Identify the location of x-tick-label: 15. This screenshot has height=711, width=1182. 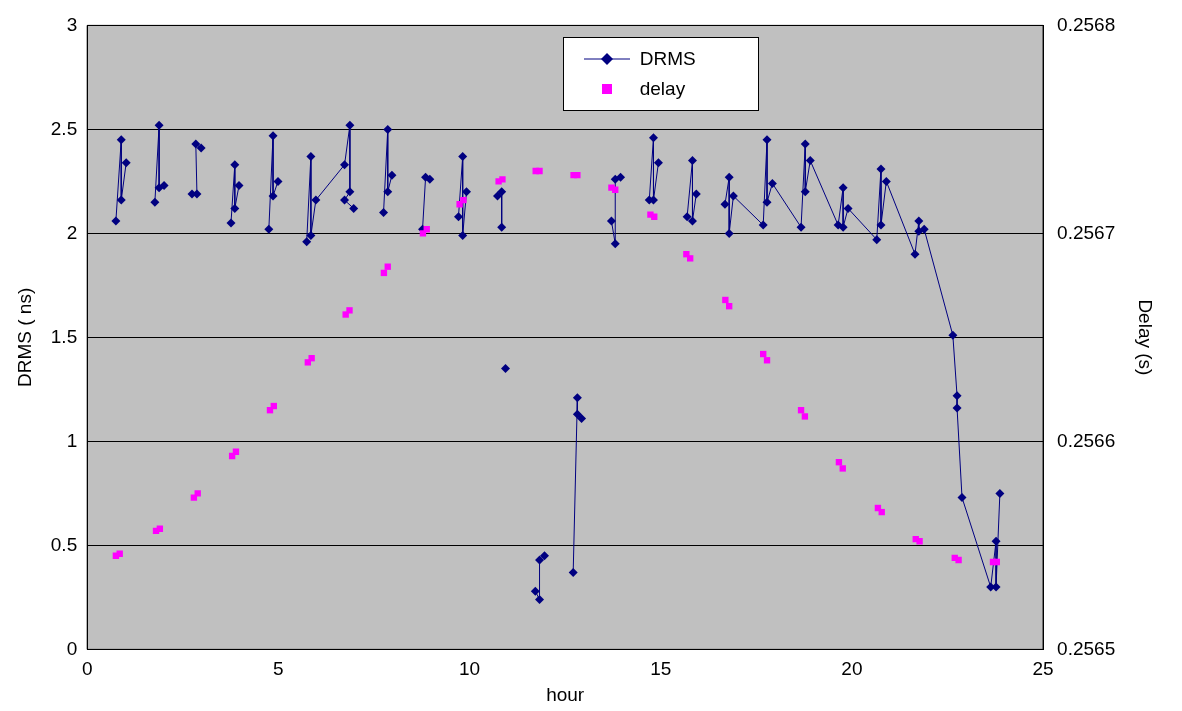
(661, 669).